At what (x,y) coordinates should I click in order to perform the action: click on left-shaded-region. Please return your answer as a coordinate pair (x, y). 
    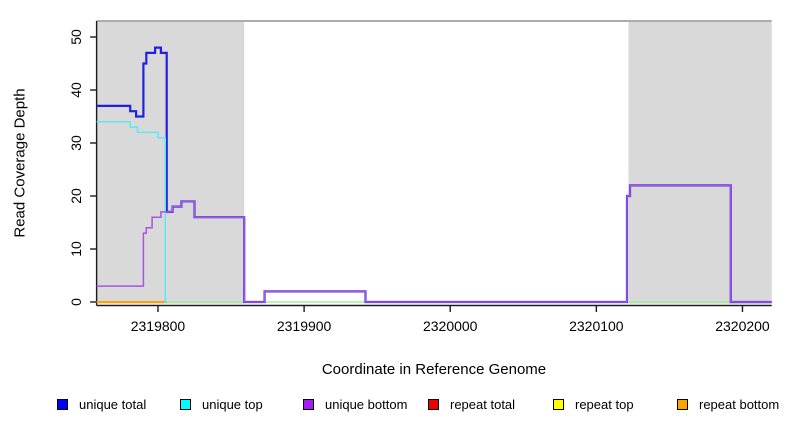
    Looking at the image, I should click on (170, 163).